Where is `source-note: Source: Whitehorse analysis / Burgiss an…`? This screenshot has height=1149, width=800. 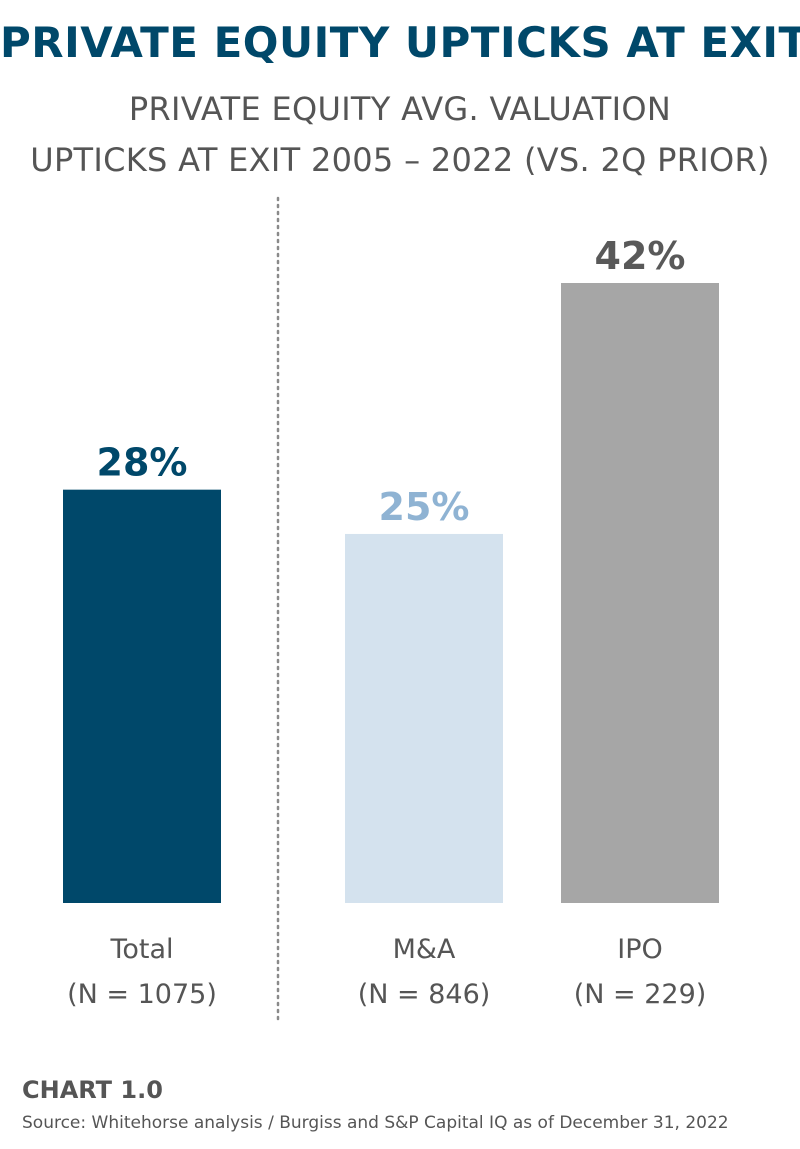
source-note: Source: Whitehorse analysis / Burgiss an… is located at coordinates (375, 1123).